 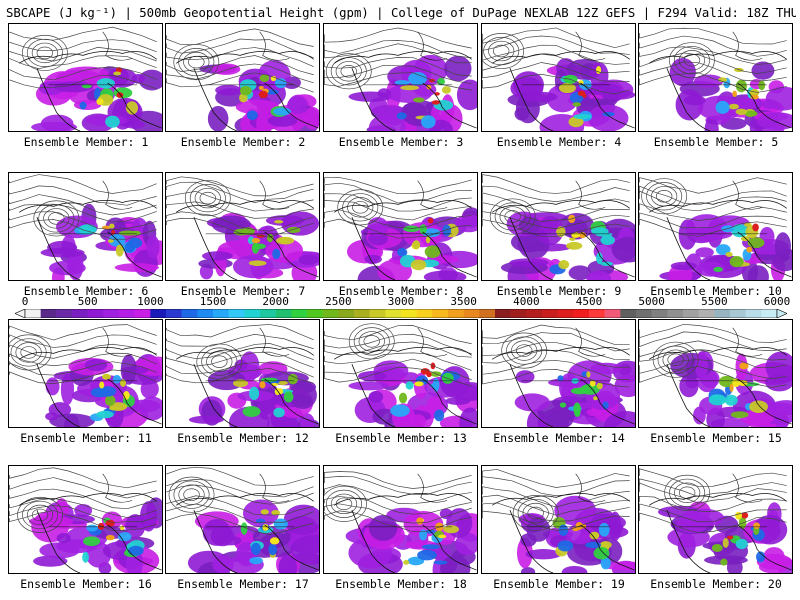 I want to click on colorbar-tick-label: 3500, so click(x=463, y=301).